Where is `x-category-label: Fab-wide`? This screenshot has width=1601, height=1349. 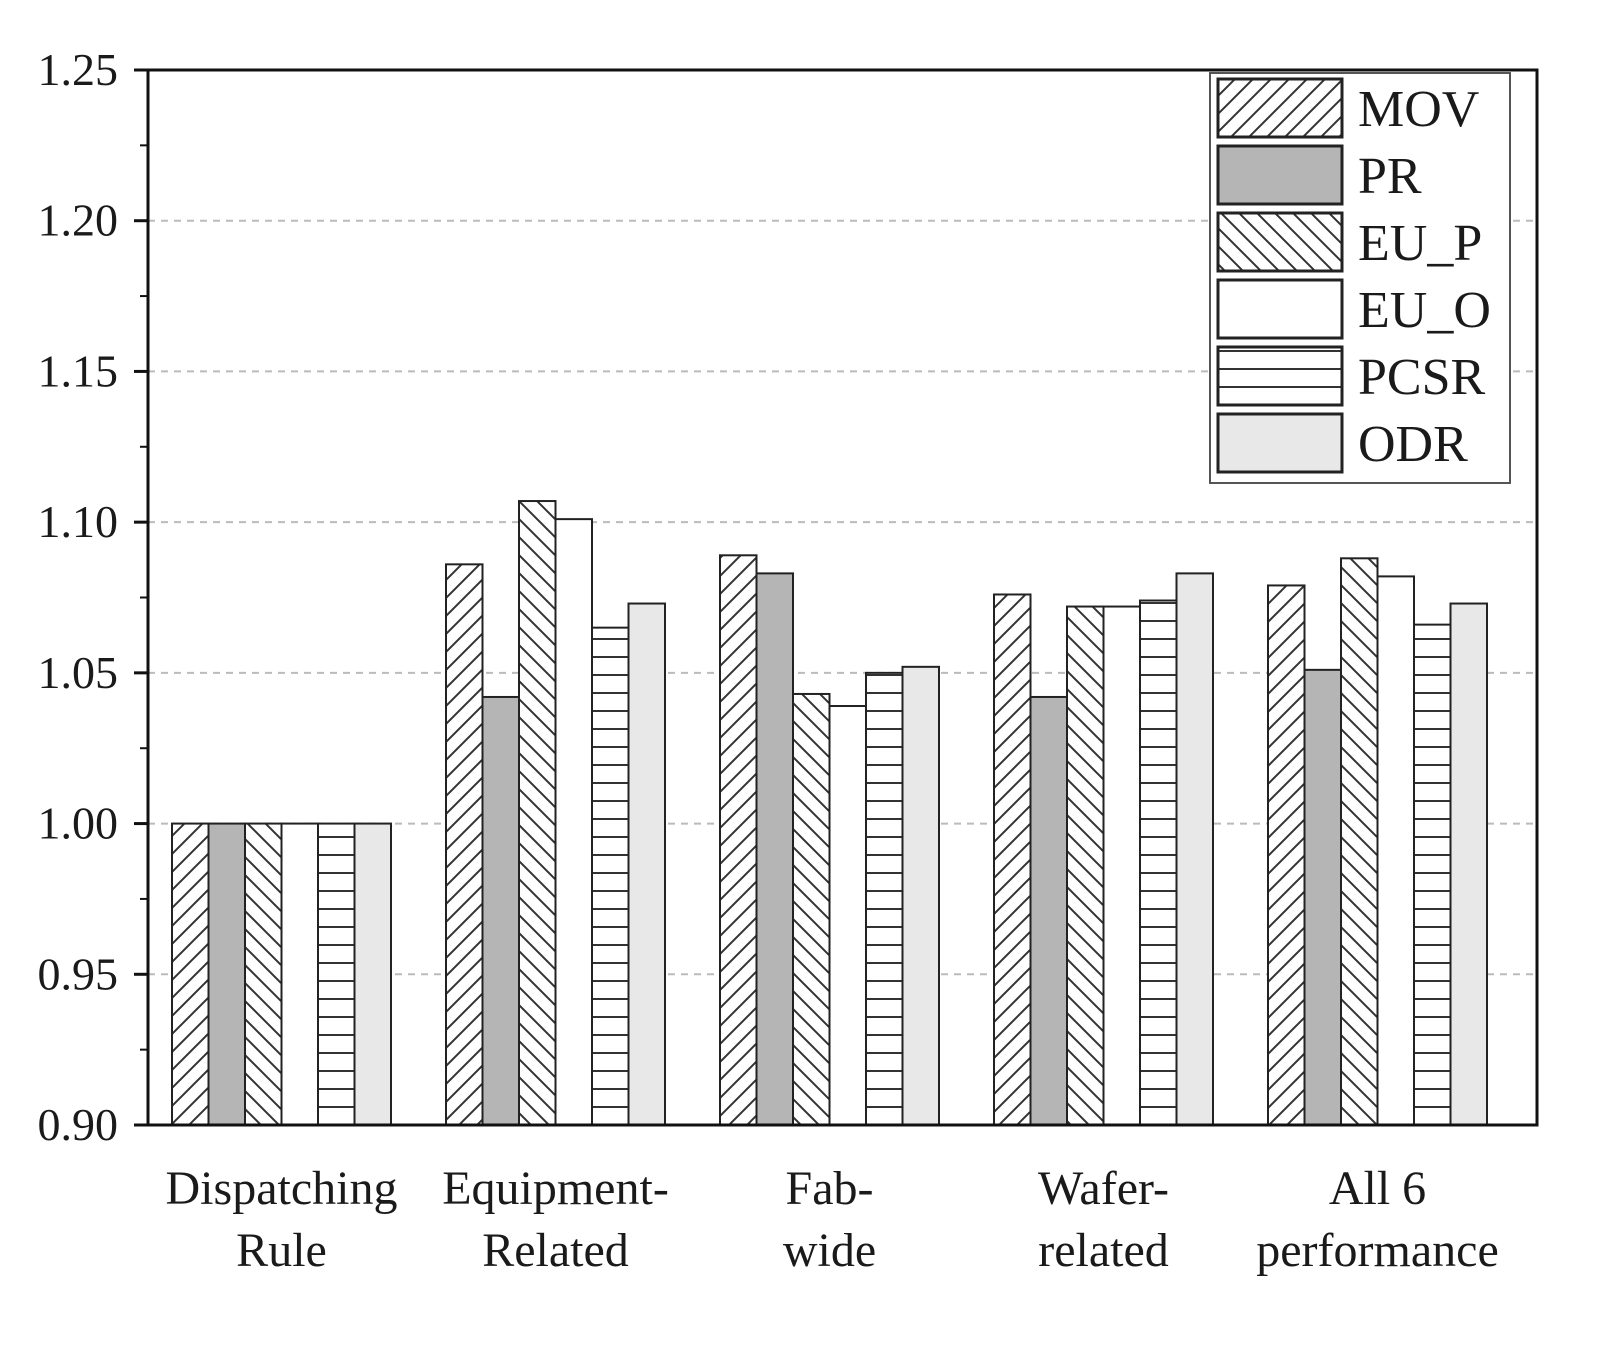
x-category-label: Fab-wide is located at coordinates (829, 1219).